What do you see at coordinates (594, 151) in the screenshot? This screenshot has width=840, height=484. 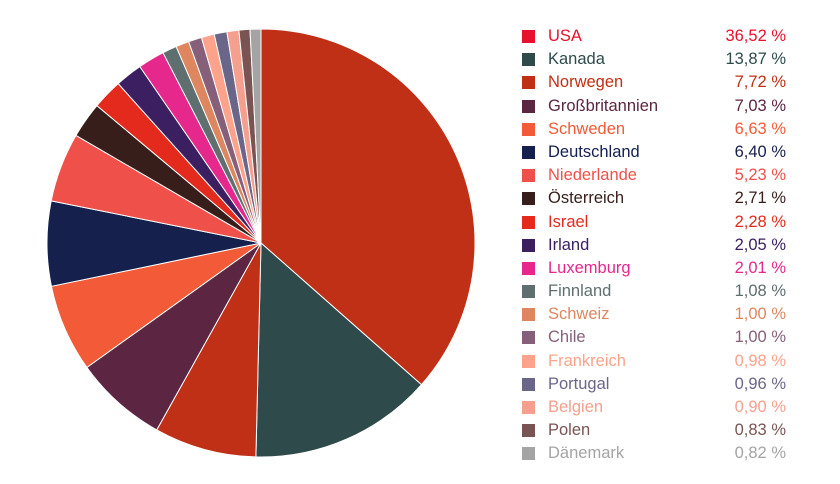 I see `legend-label: Deutschland` at bounding box center [594, 151].